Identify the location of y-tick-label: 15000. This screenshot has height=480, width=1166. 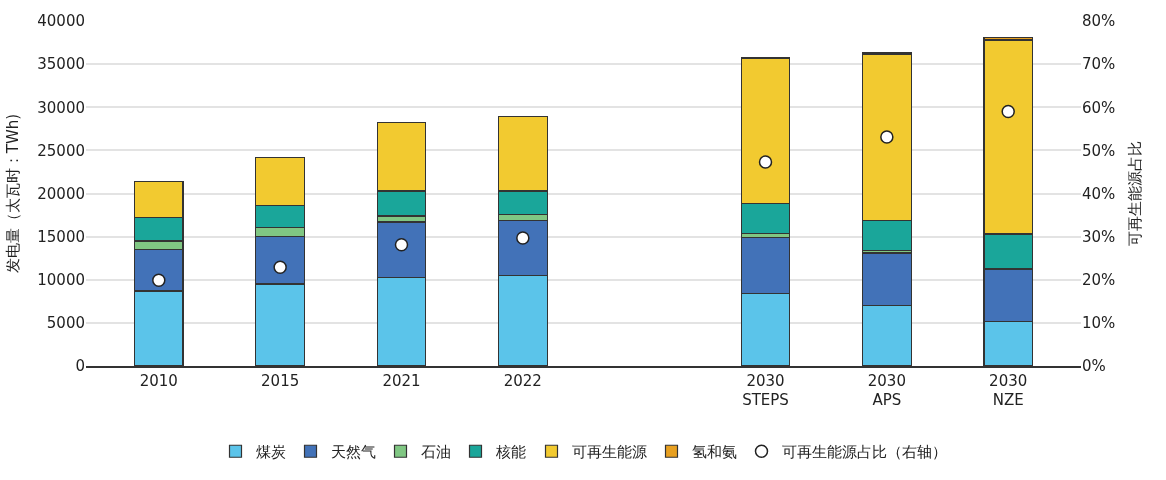
(61, 236).